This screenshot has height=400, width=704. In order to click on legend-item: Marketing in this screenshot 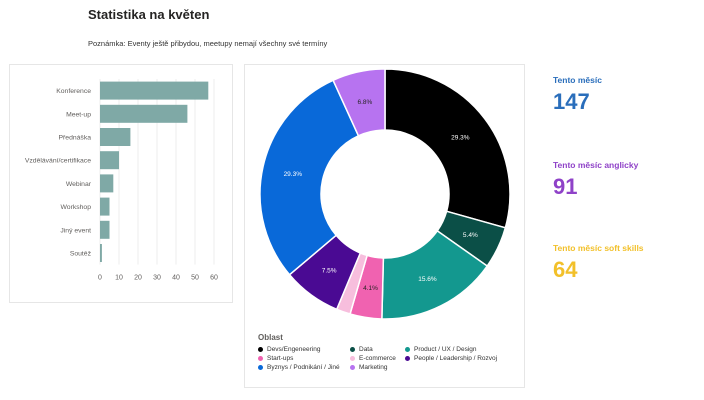, I will do `click(377, 367)`.